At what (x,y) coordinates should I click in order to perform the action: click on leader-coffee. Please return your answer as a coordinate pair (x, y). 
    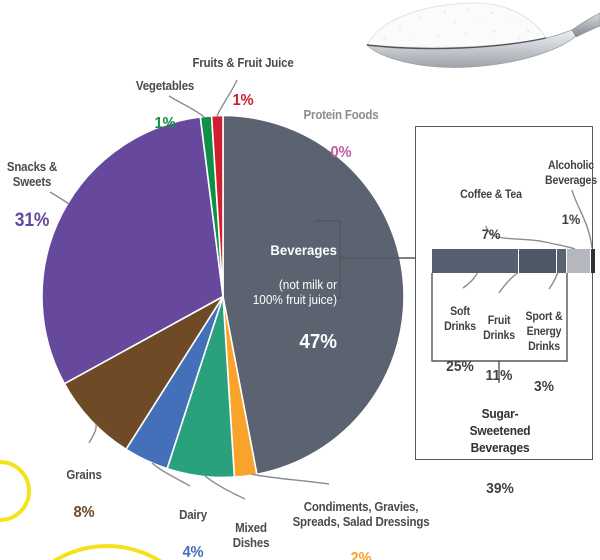
    Looking at the image, I should click on (530, 237).